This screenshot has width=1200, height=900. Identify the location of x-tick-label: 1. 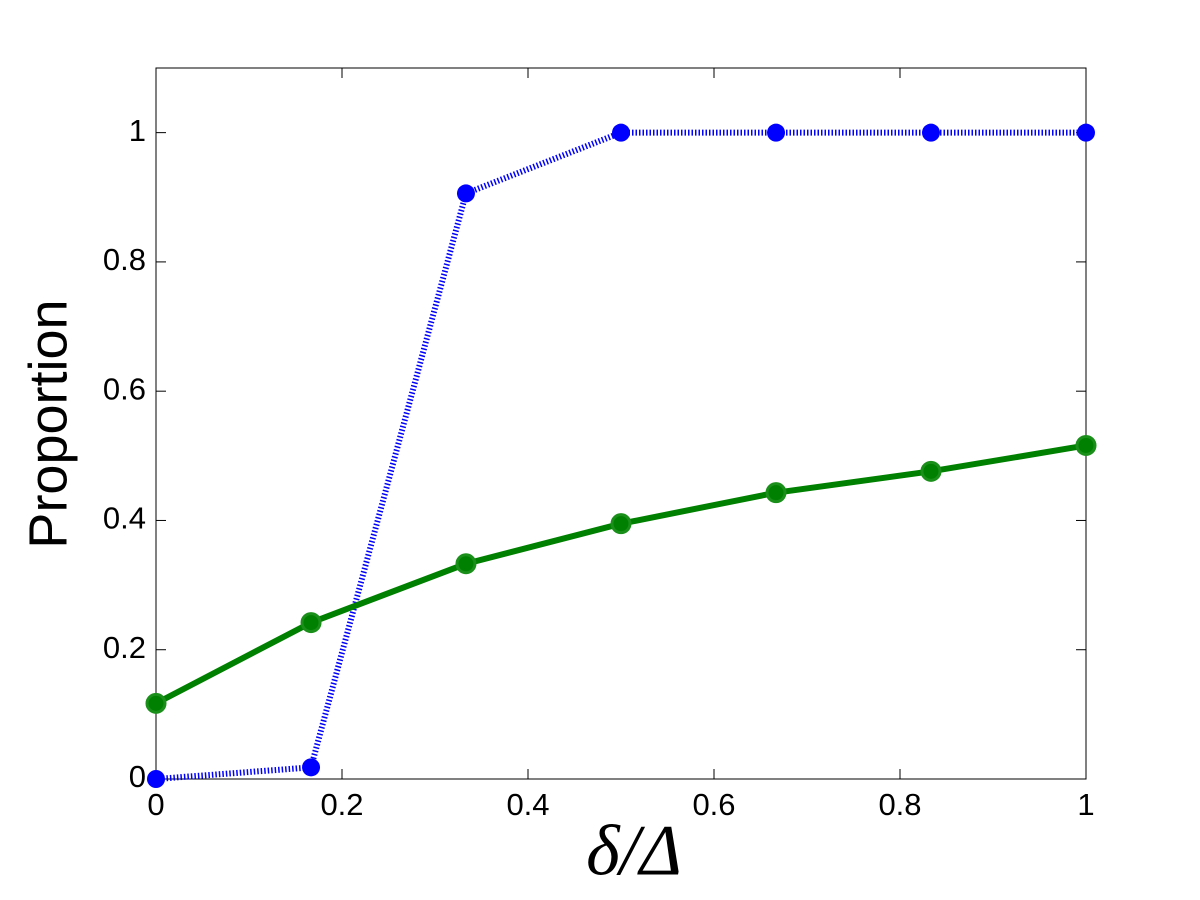
(1085, 804).